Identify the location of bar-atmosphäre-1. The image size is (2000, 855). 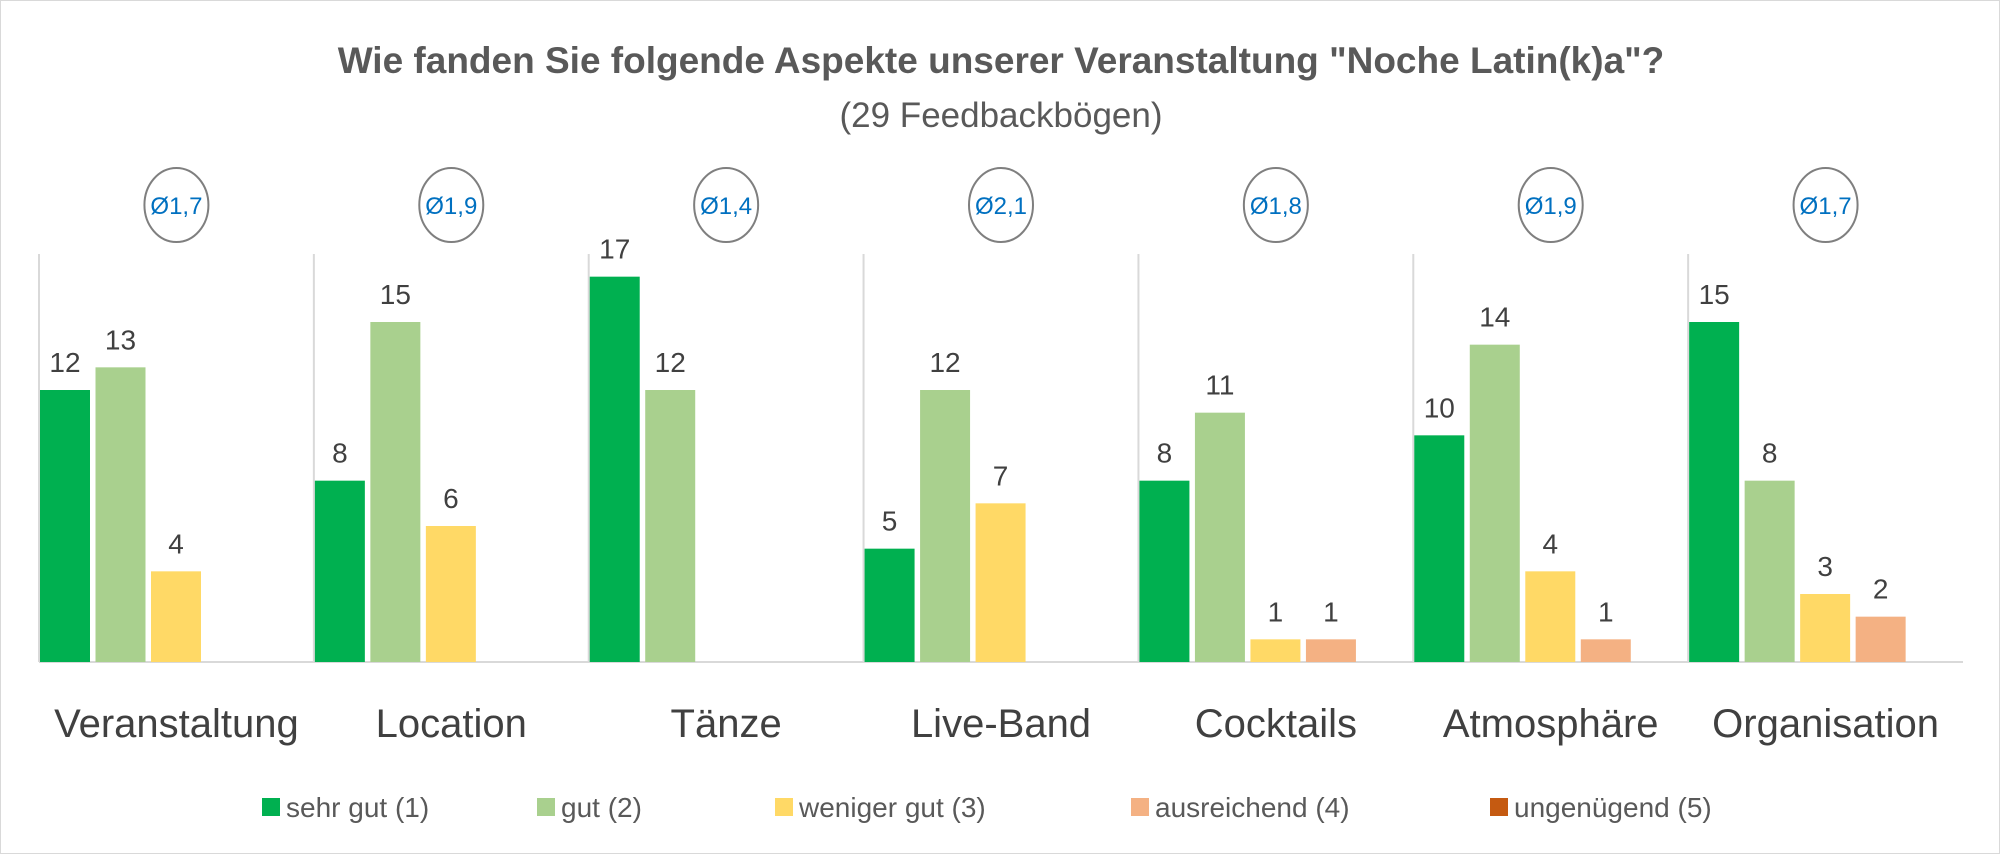
(1439, 548).